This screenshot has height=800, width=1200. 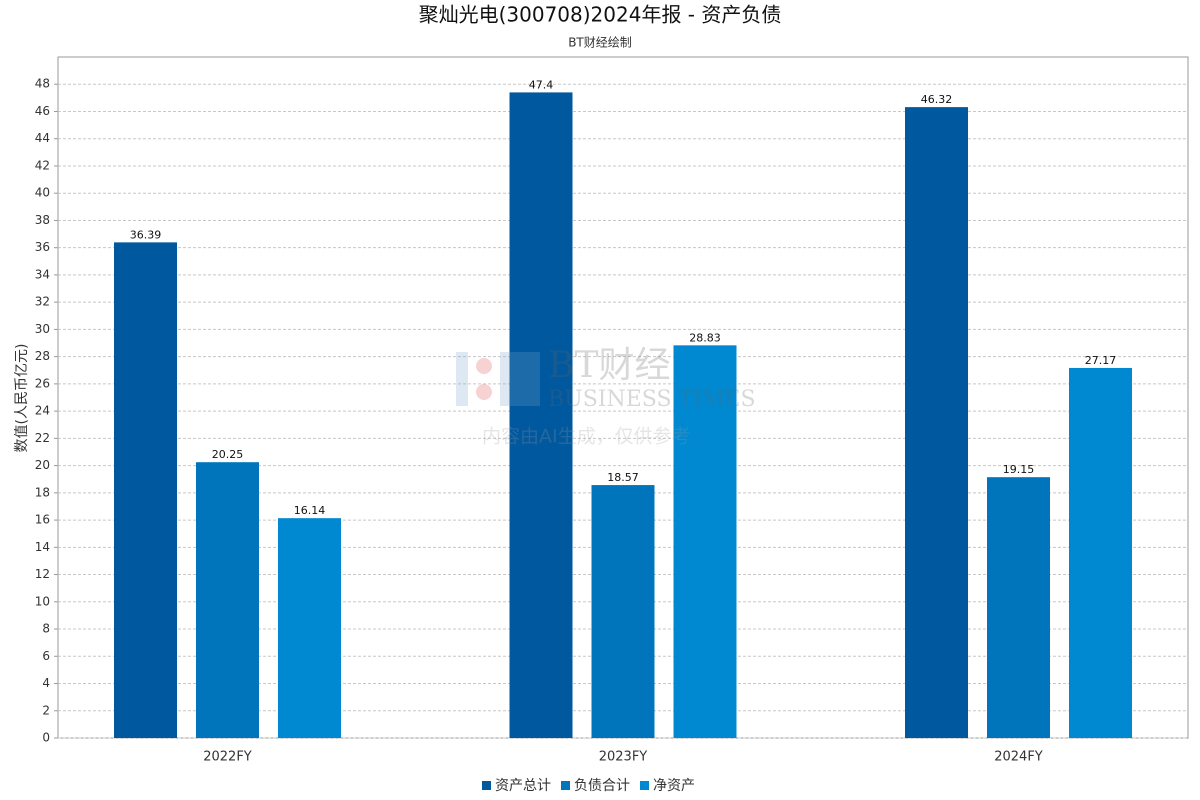 I want to click on y-tick-label: 24, so click(x=42, y=411).